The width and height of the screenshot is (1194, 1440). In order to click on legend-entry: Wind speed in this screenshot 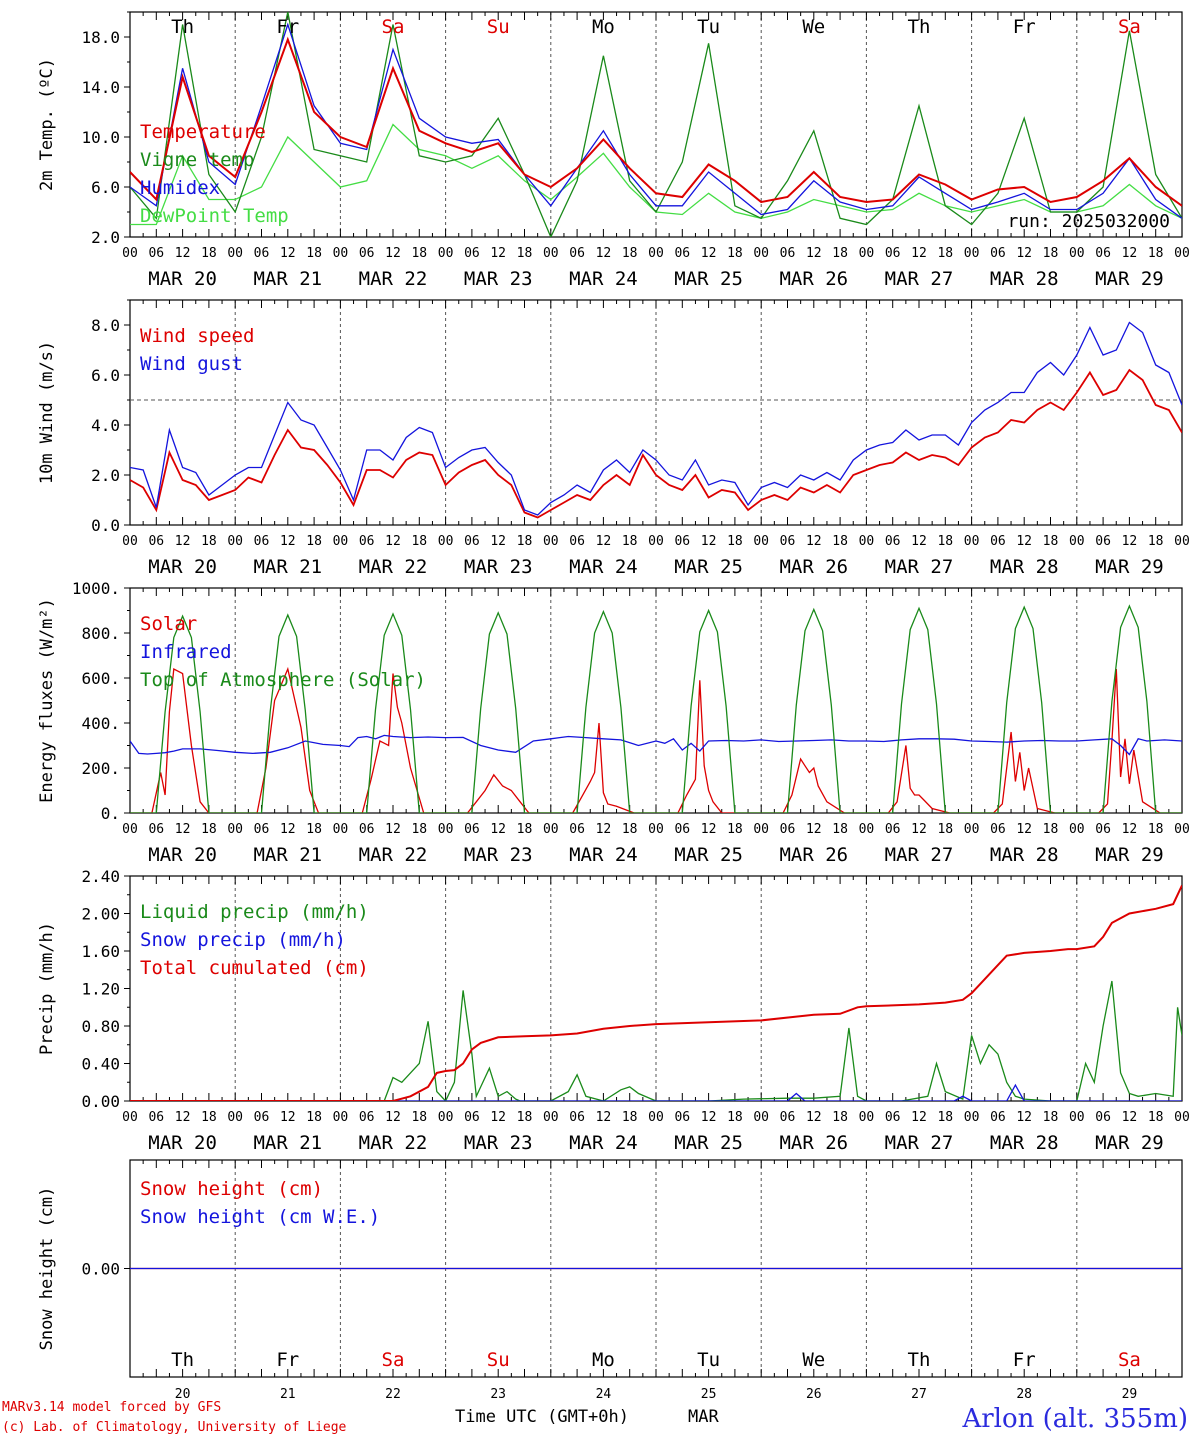, I will do `click(197, 336)`.